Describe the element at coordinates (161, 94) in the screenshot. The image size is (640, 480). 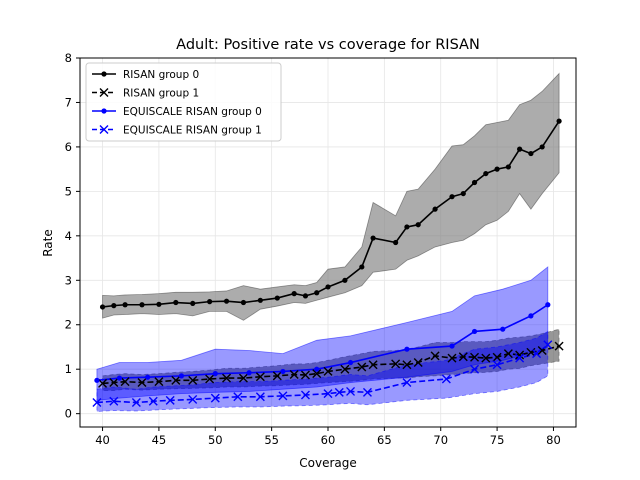
I see `legend-label: RISAN group 1` at that location.